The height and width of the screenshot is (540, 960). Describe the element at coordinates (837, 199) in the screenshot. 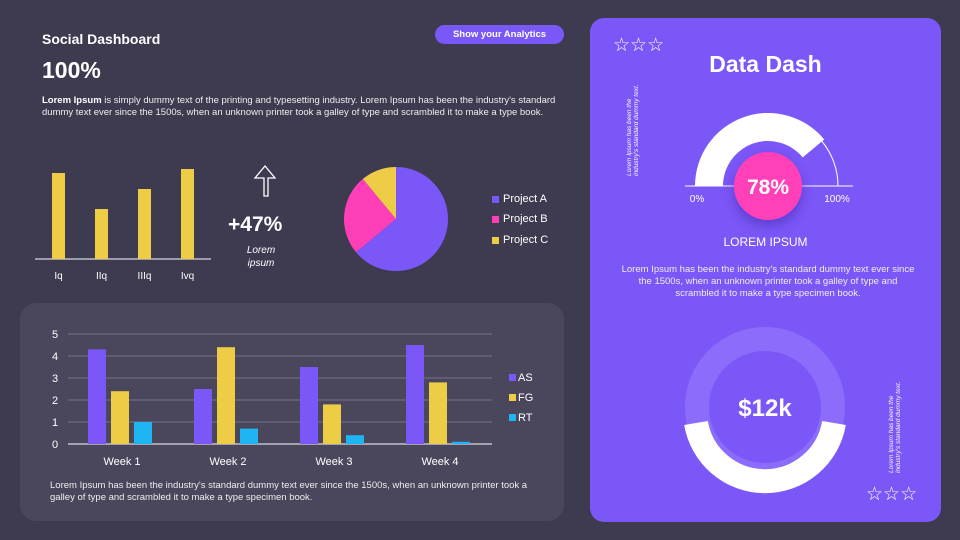

I see `gauge-max: 100%` at that location.